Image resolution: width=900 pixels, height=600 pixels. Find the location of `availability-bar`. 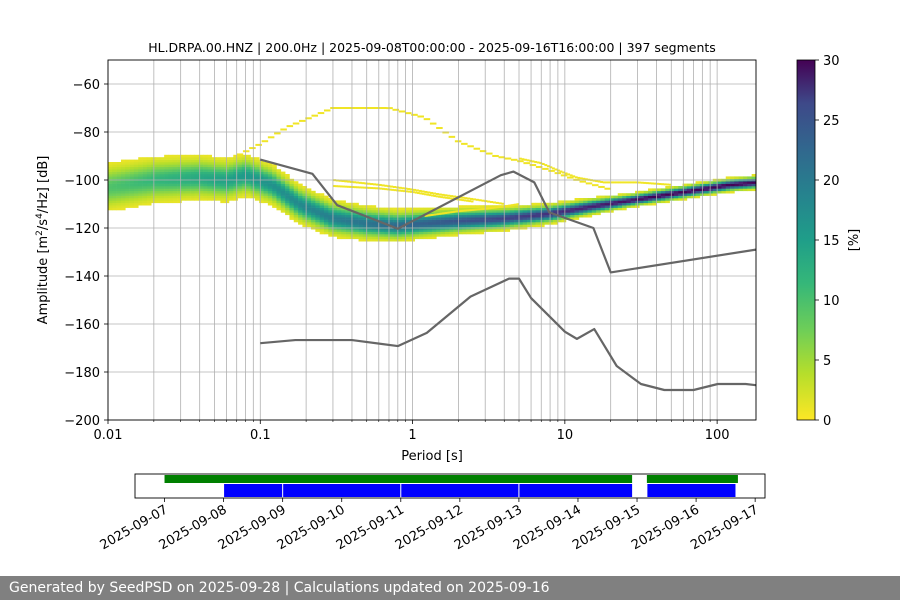

availability-bar is located at coordinates (692, 479).